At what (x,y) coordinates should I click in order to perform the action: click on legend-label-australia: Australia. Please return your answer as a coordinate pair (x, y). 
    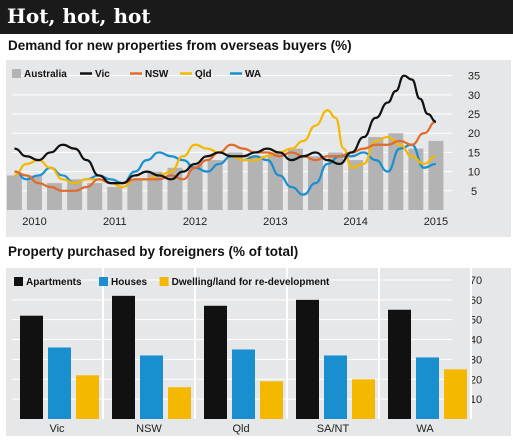
    Looking at the image, I should click on (45, 74).